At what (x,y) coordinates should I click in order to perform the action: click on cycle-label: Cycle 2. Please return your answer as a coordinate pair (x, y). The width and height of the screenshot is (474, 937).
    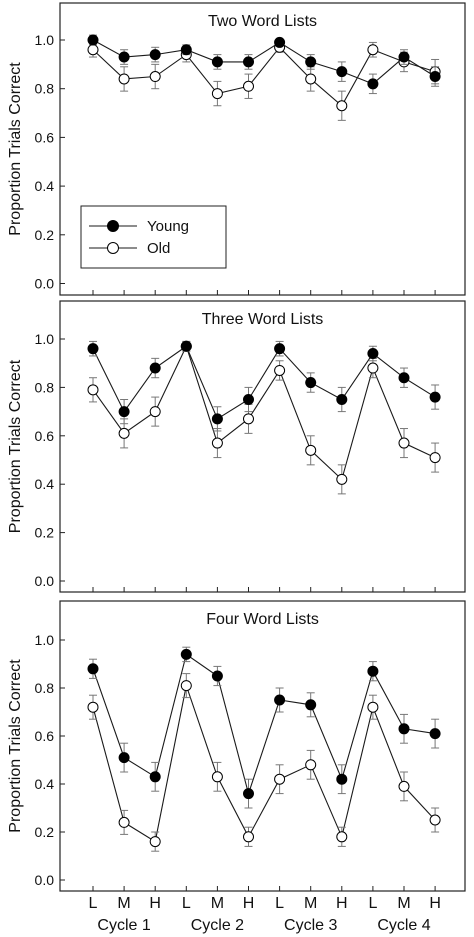
    Looking at the image, I should click on (217, 925).